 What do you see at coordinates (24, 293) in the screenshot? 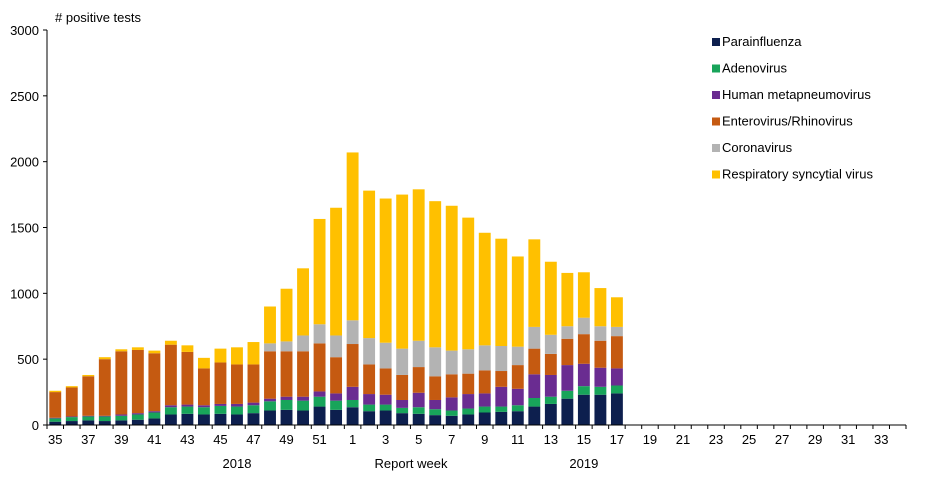
I see `y-tick-label: 1000` at bounding box center [24, 293].